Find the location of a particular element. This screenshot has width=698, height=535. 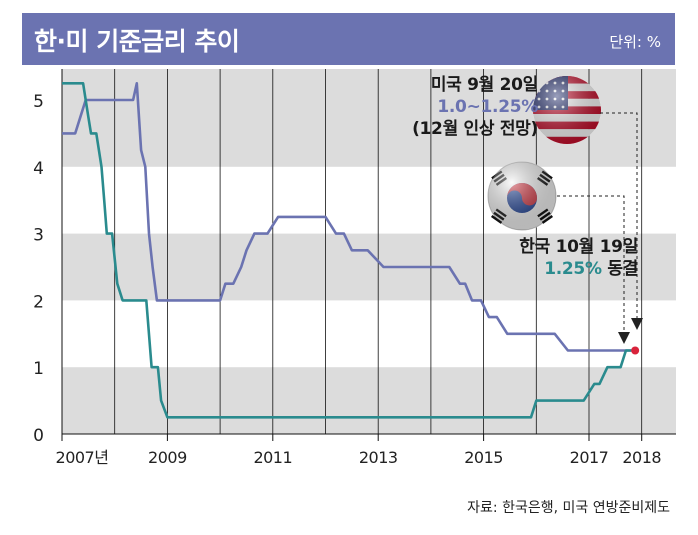

us-dotted-leader is located at coordinates (619, 218).